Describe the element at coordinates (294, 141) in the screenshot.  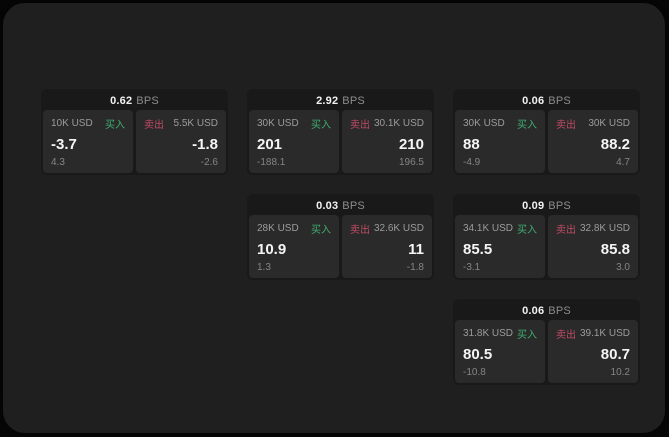
I see `buy-panel: 30K USD 买入 201 -188.1` at that location.